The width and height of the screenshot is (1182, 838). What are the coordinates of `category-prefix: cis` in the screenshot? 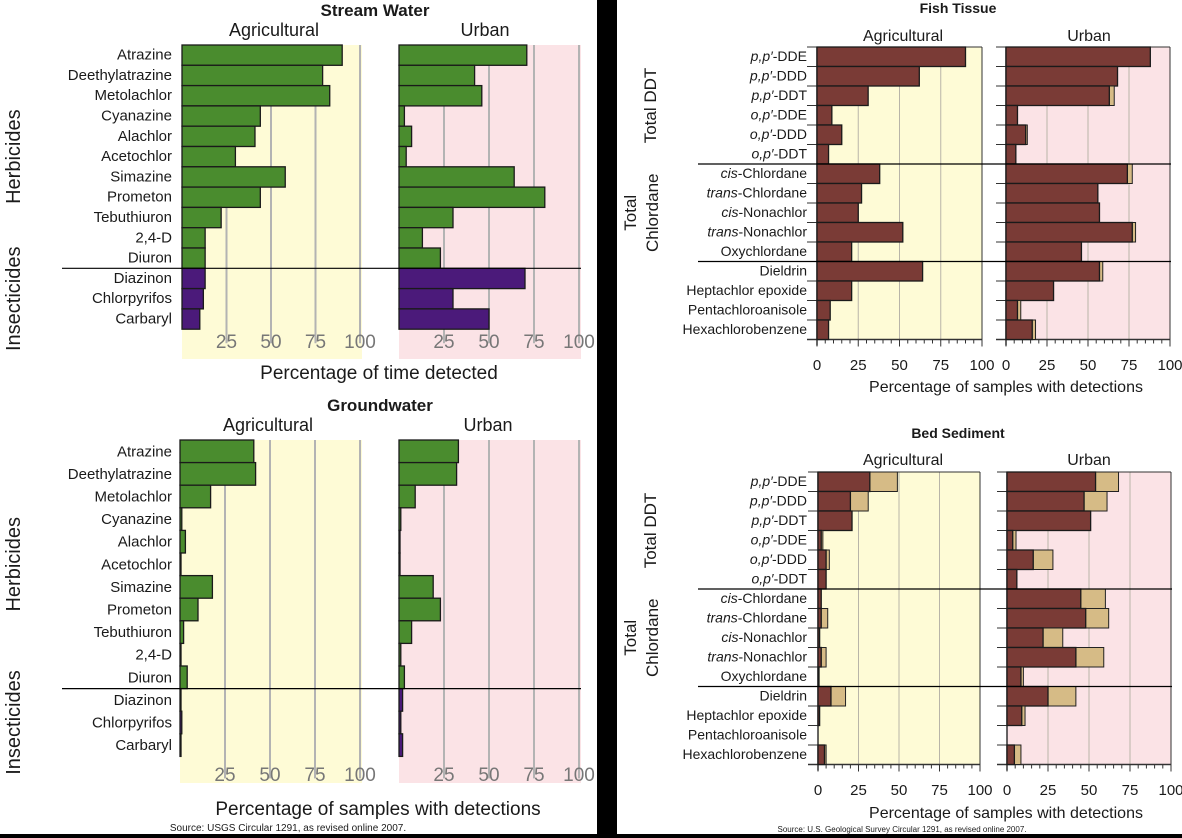 It's located at (729, 598).